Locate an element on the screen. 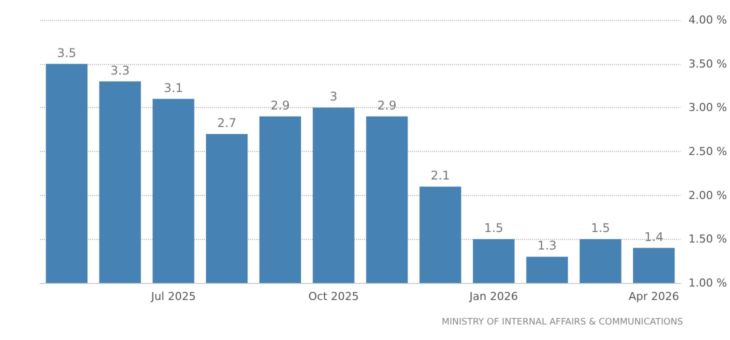 The width and height of the screenshot is (730, 340). y-tick-label: 2.50 % is located at coordinates (708, 151).